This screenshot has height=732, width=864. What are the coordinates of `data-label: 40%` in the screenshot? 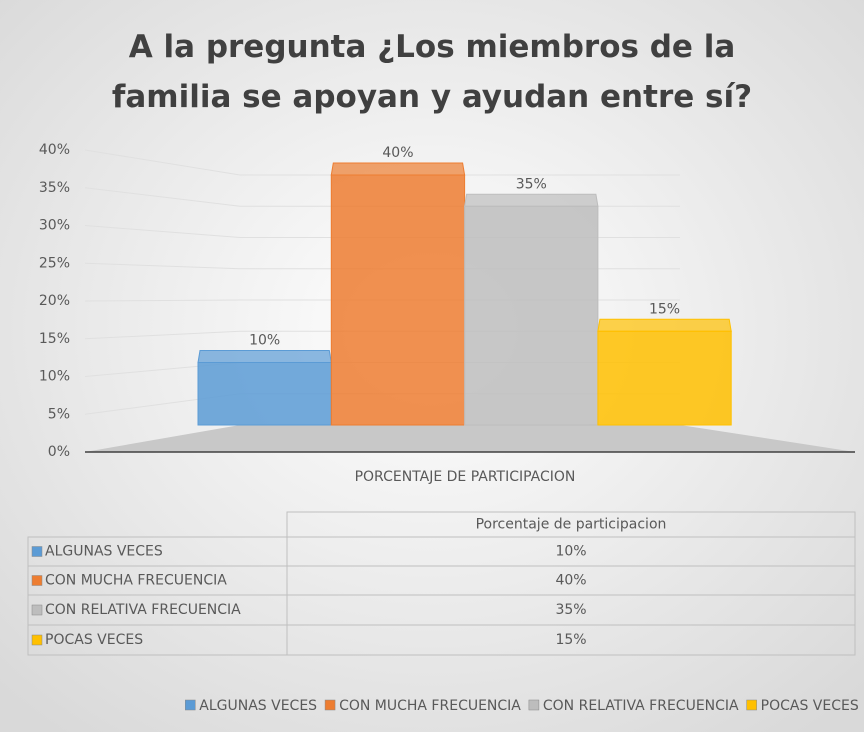 It's located at (397, 153).